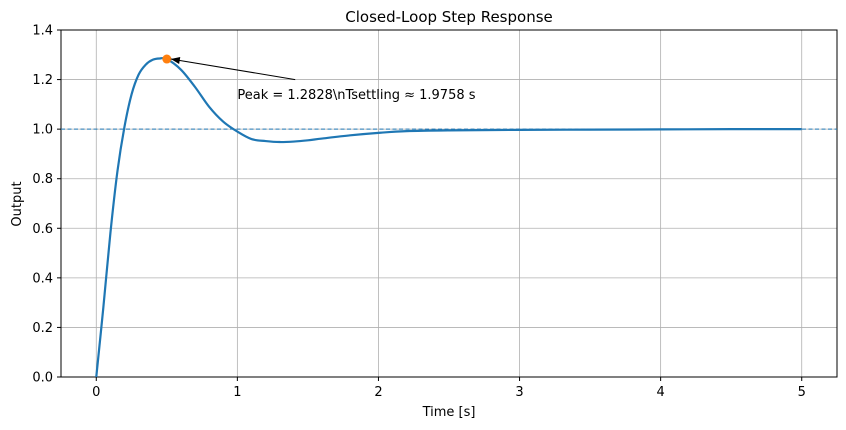  I want to click on x-tick-label: 5, so click(802, 392).